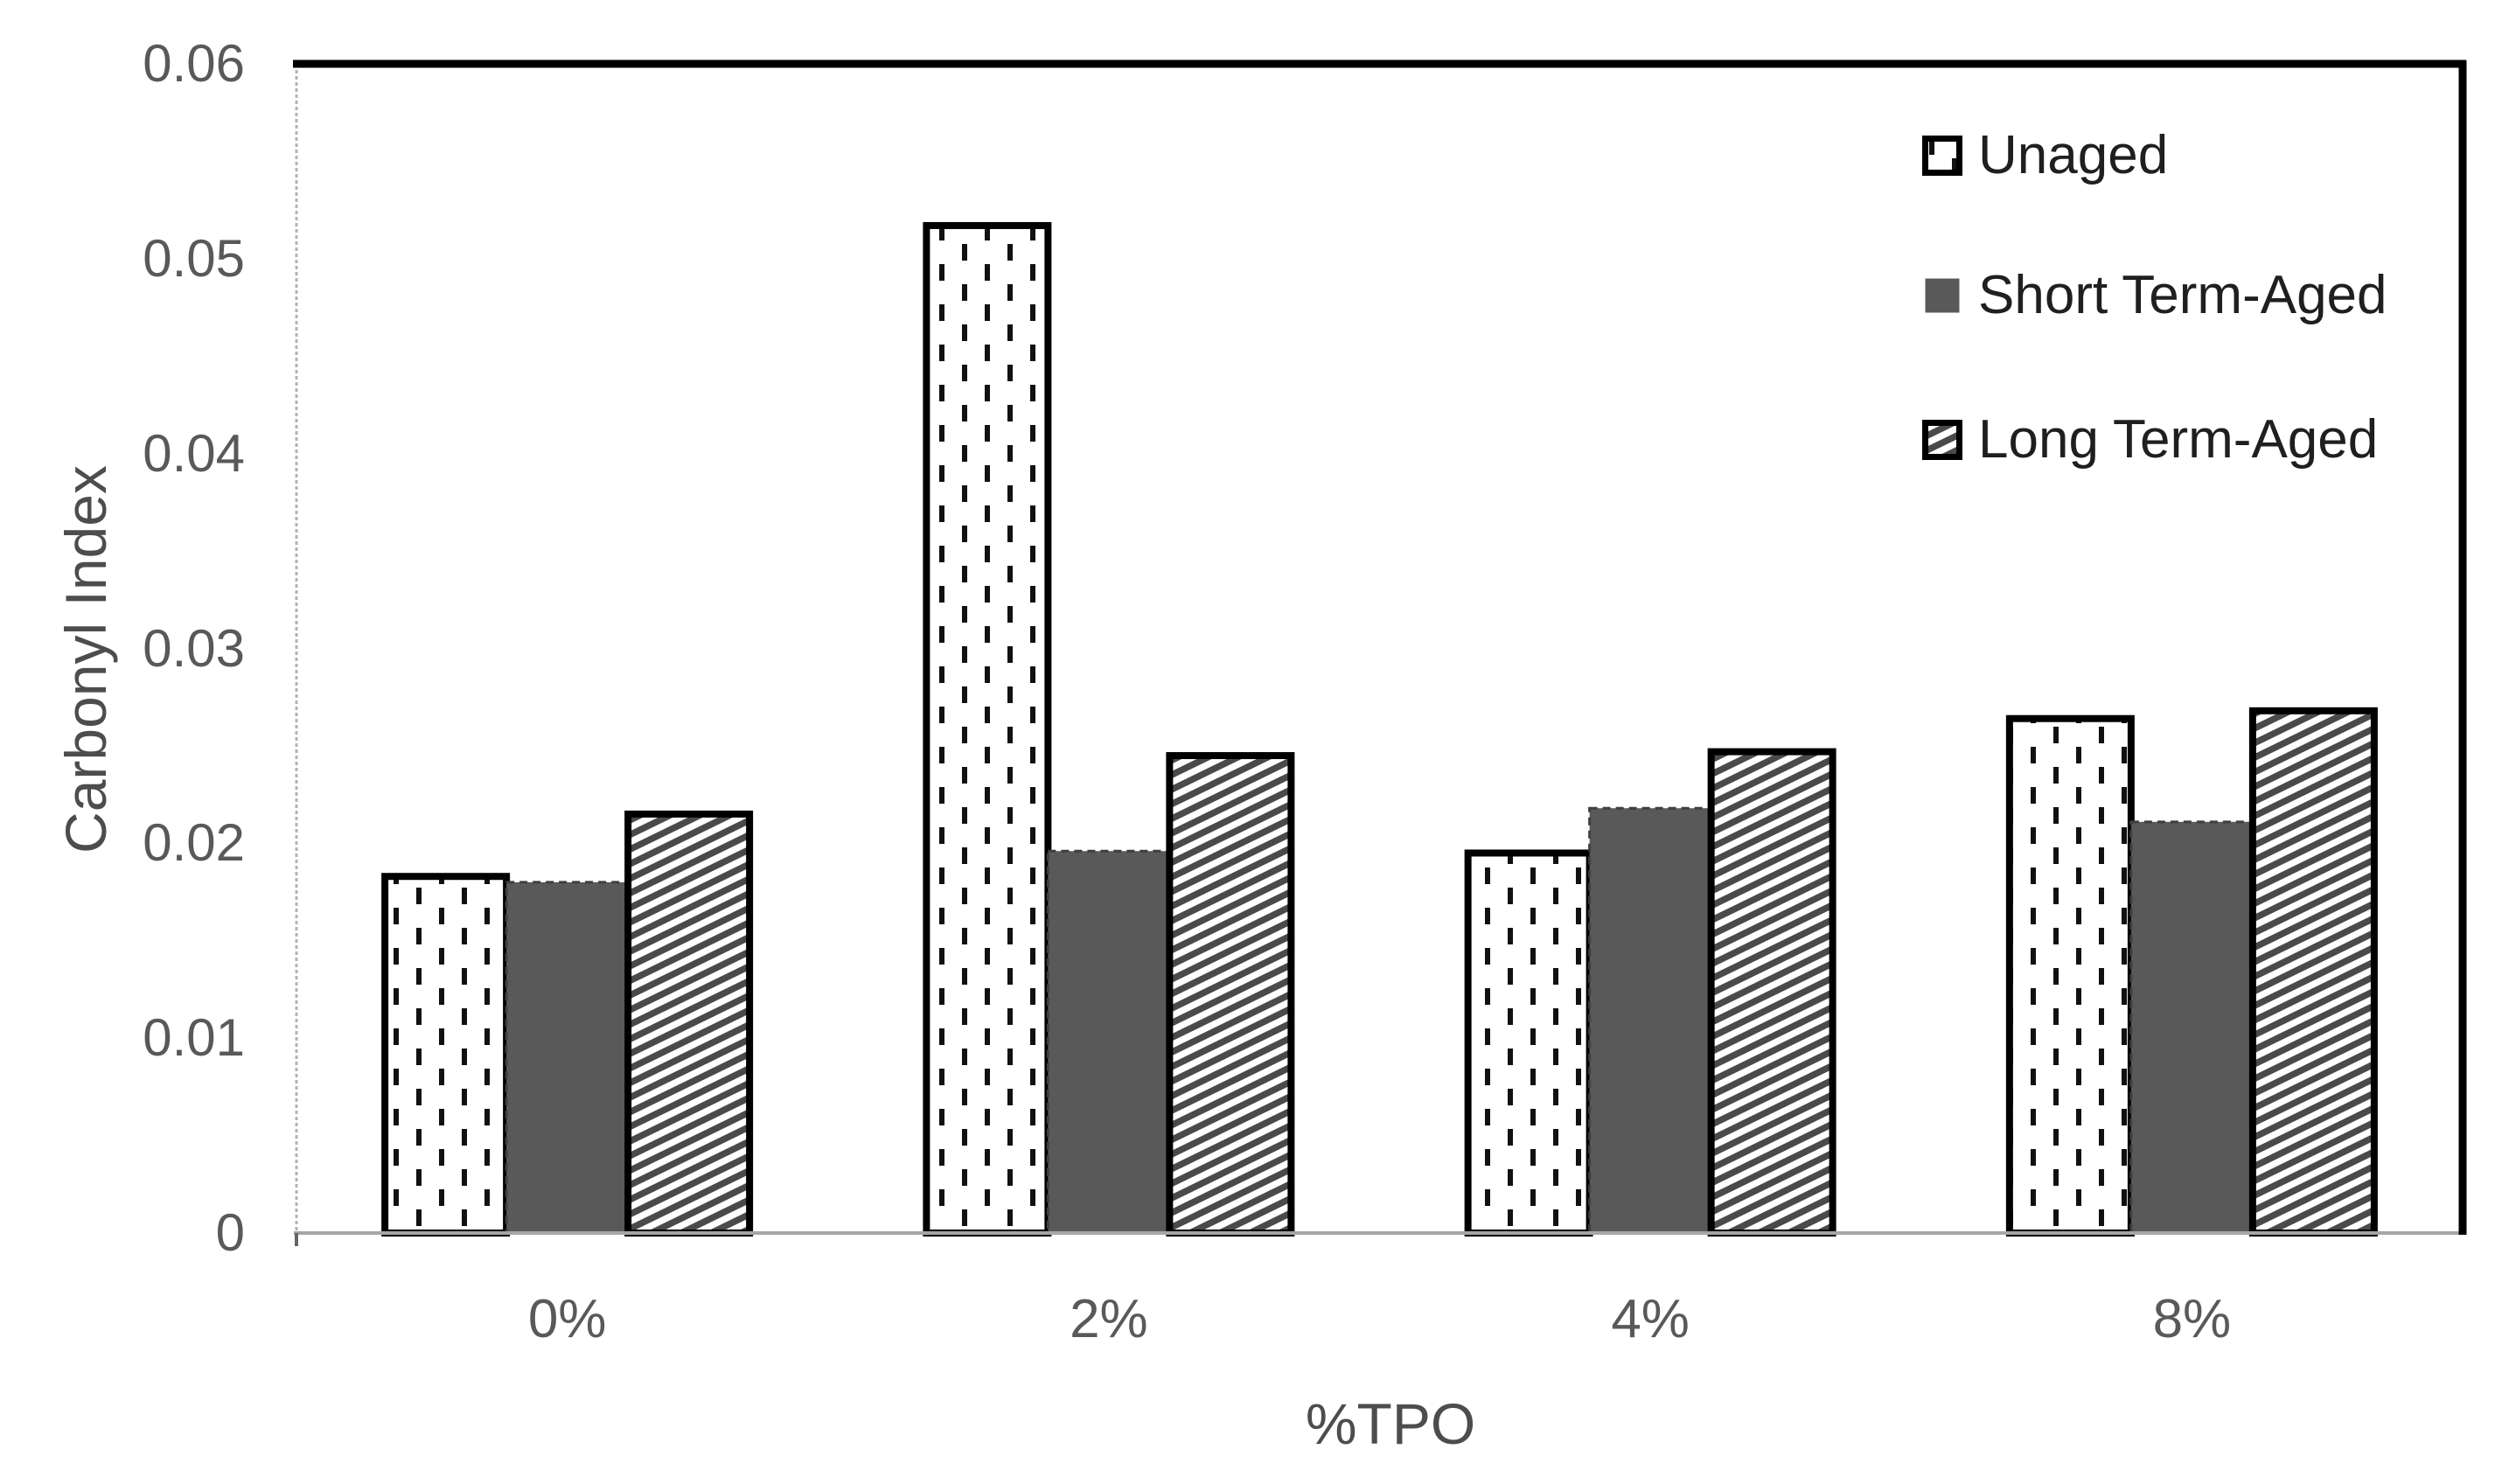 The image size is (2495, 1484). I want to click on y-tick-label-0.03: 0.03, so click(194, 648).